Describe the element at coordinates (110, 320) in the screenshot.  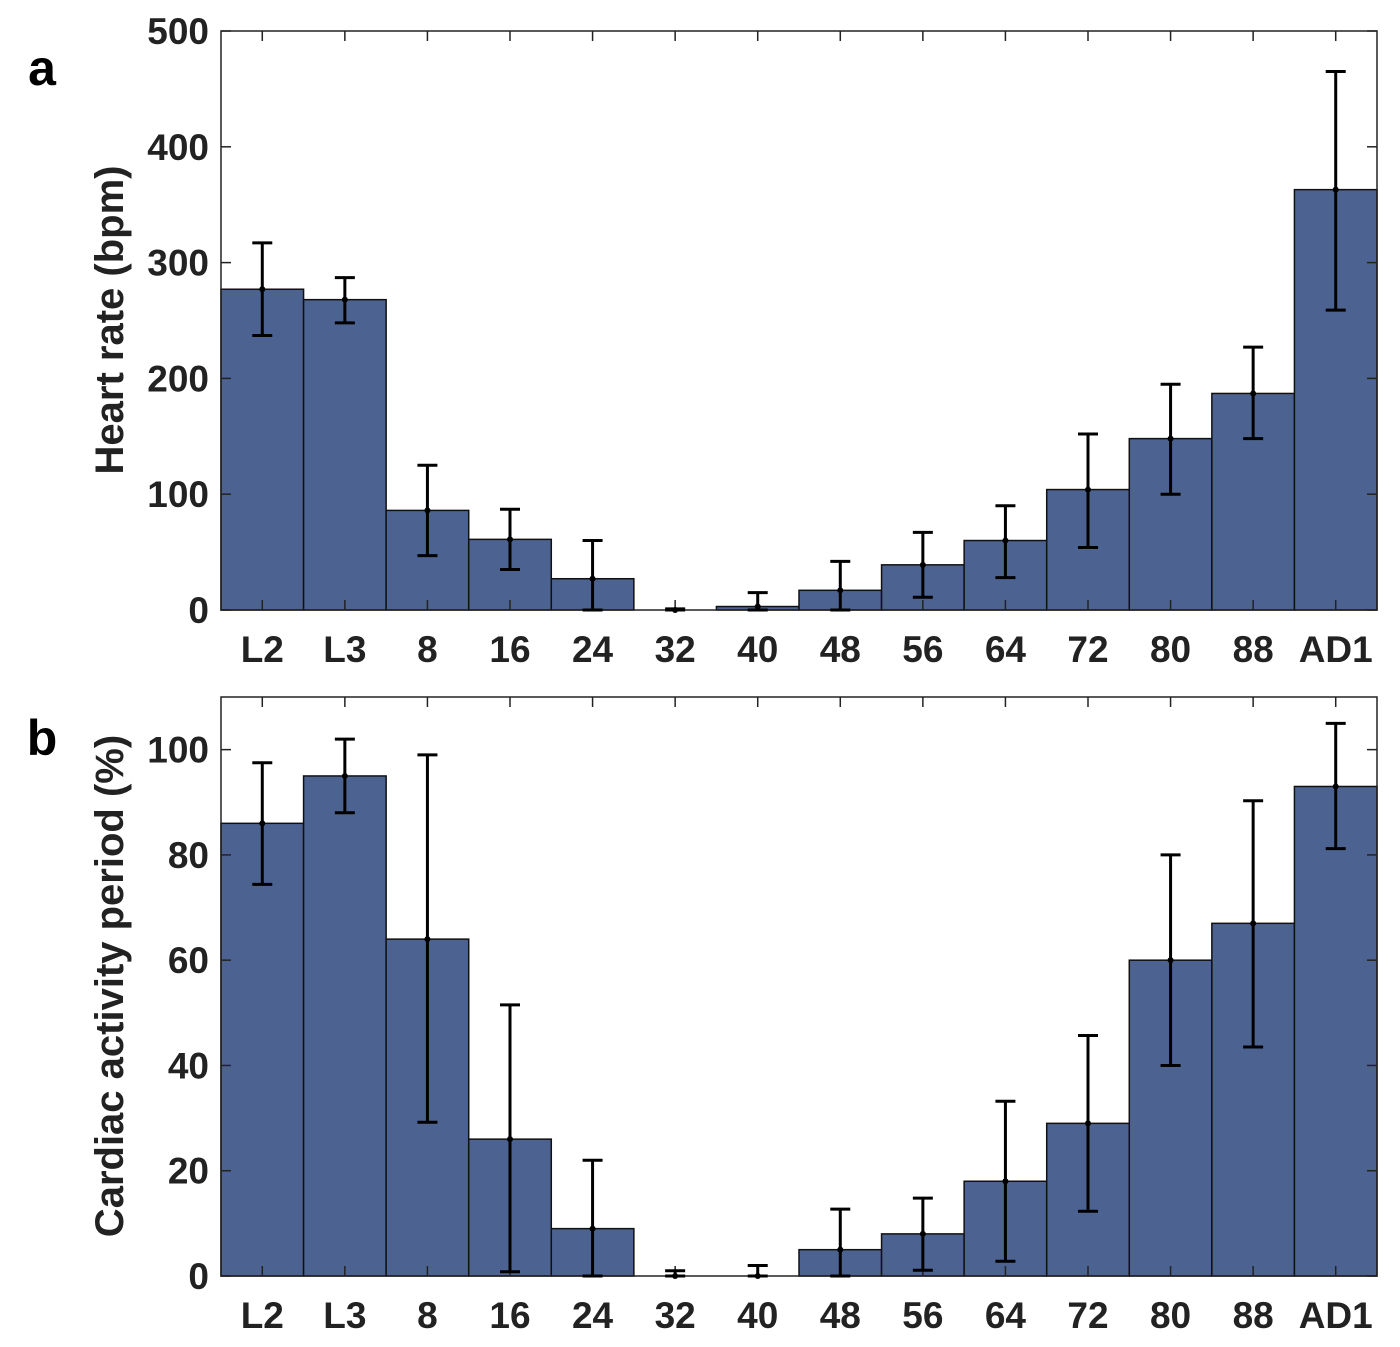
I see `y-axis-label: Heart rate (bpm)` at that location.